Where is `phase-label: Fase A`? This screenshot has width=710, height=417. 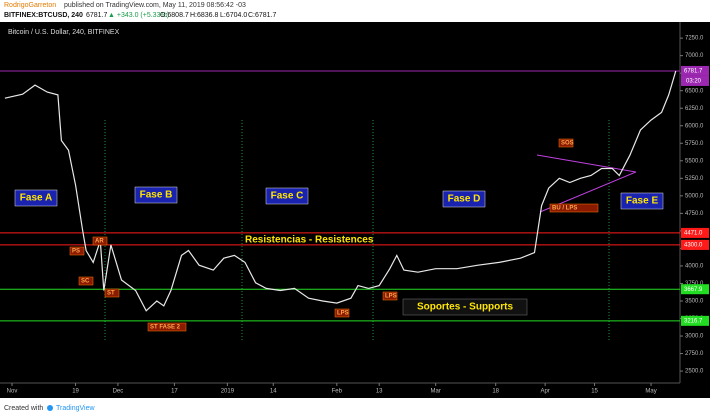 phase-label: Fase A is located at coordinates (36, 198).